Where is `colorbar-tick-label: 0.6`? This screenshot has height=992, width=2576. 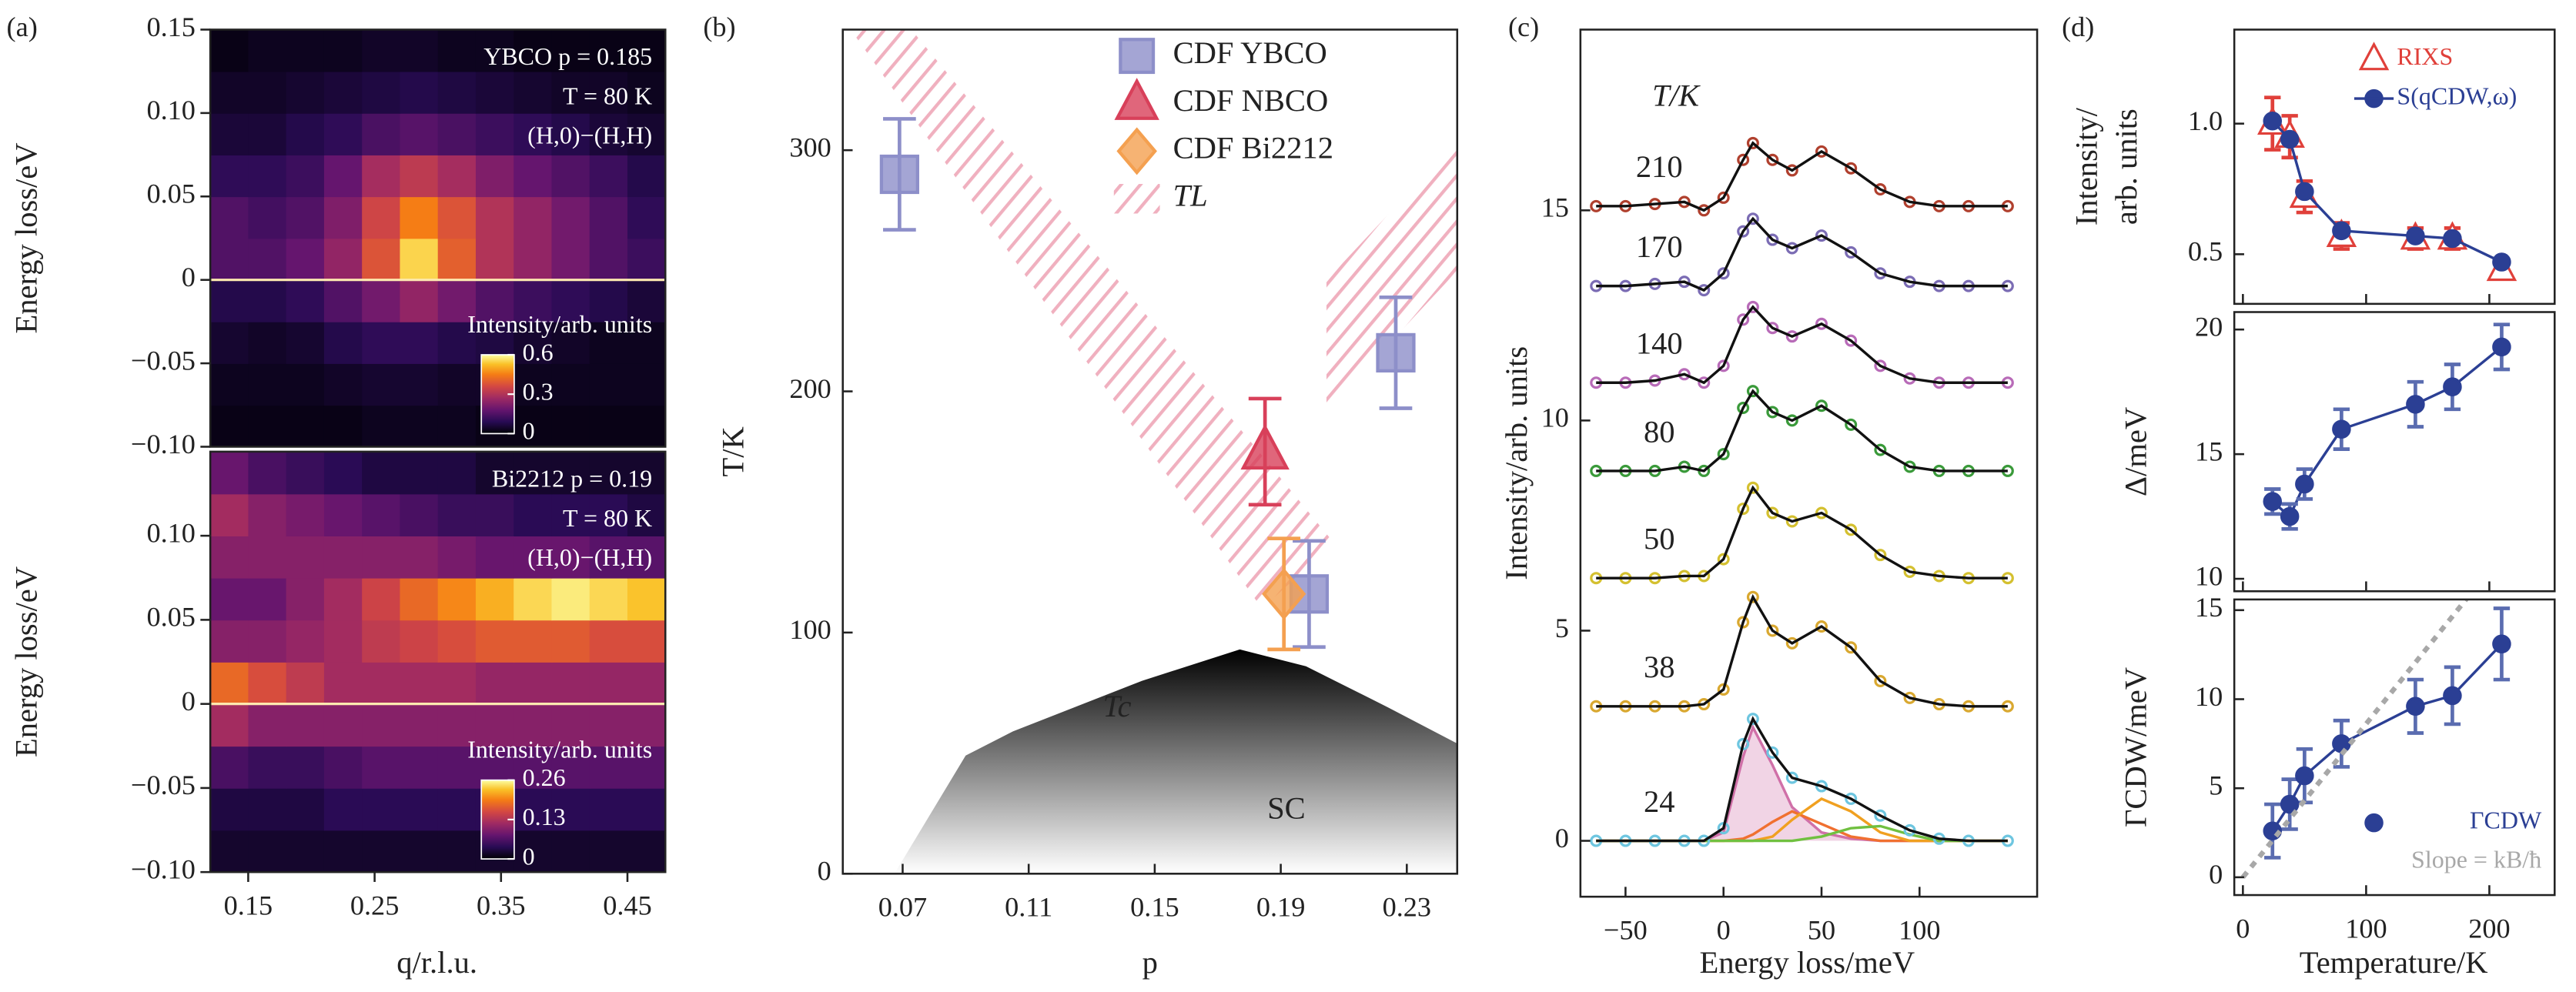 colorbar-tick-label: 0.6 is located at coordinates (538, 352).